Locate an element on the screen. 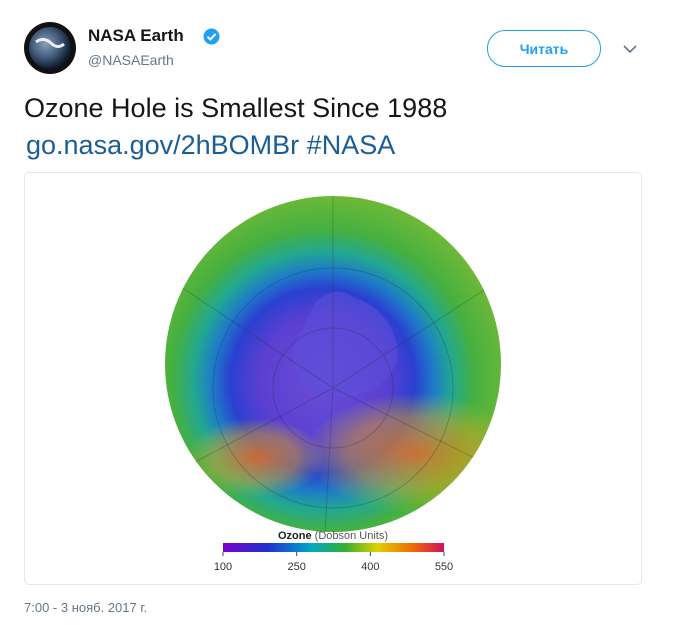 The width and height of the screenshot is (681, 625). colorbar-tick-label: 550 is located at coordinates (444, 567).